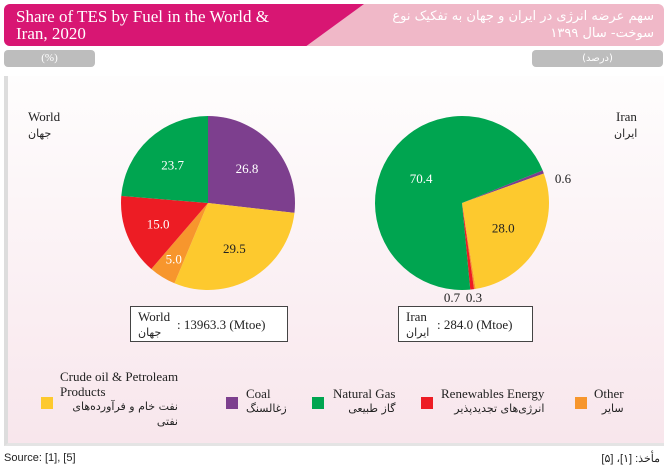 The image size is (666, 470). I want to click on legend-coal-fa: زغالسنگ, so click(266, 408).